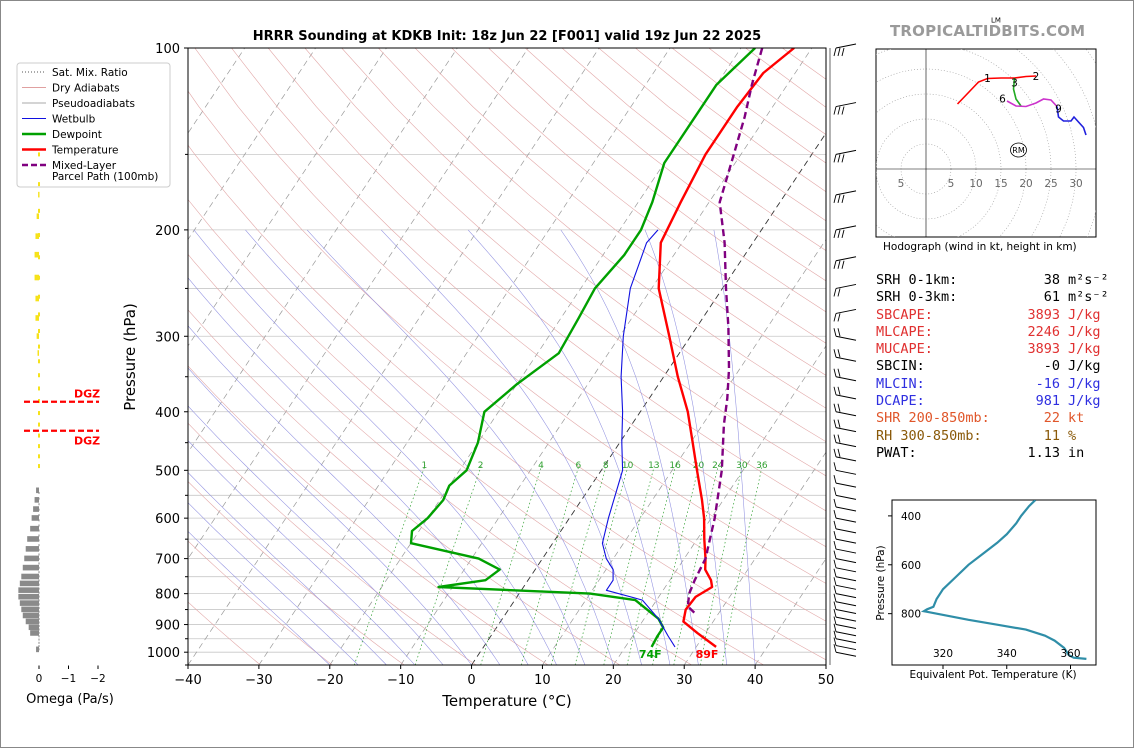  What do you see at coordinates (917, 280) in the screenshot?
I see `stat-key: SRH 0-1km:` at bounding box center [917, 280].